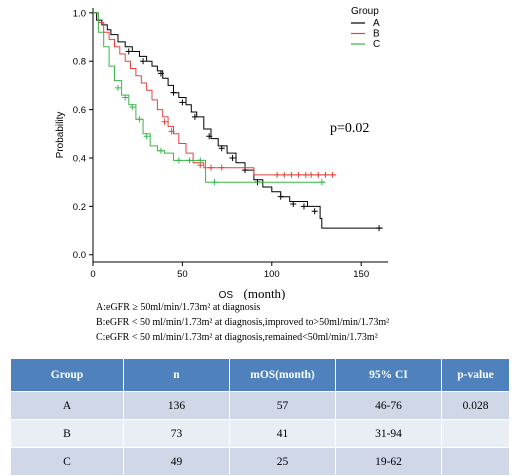  I want to click on cell-ci: 31-94, so click(388, 433).